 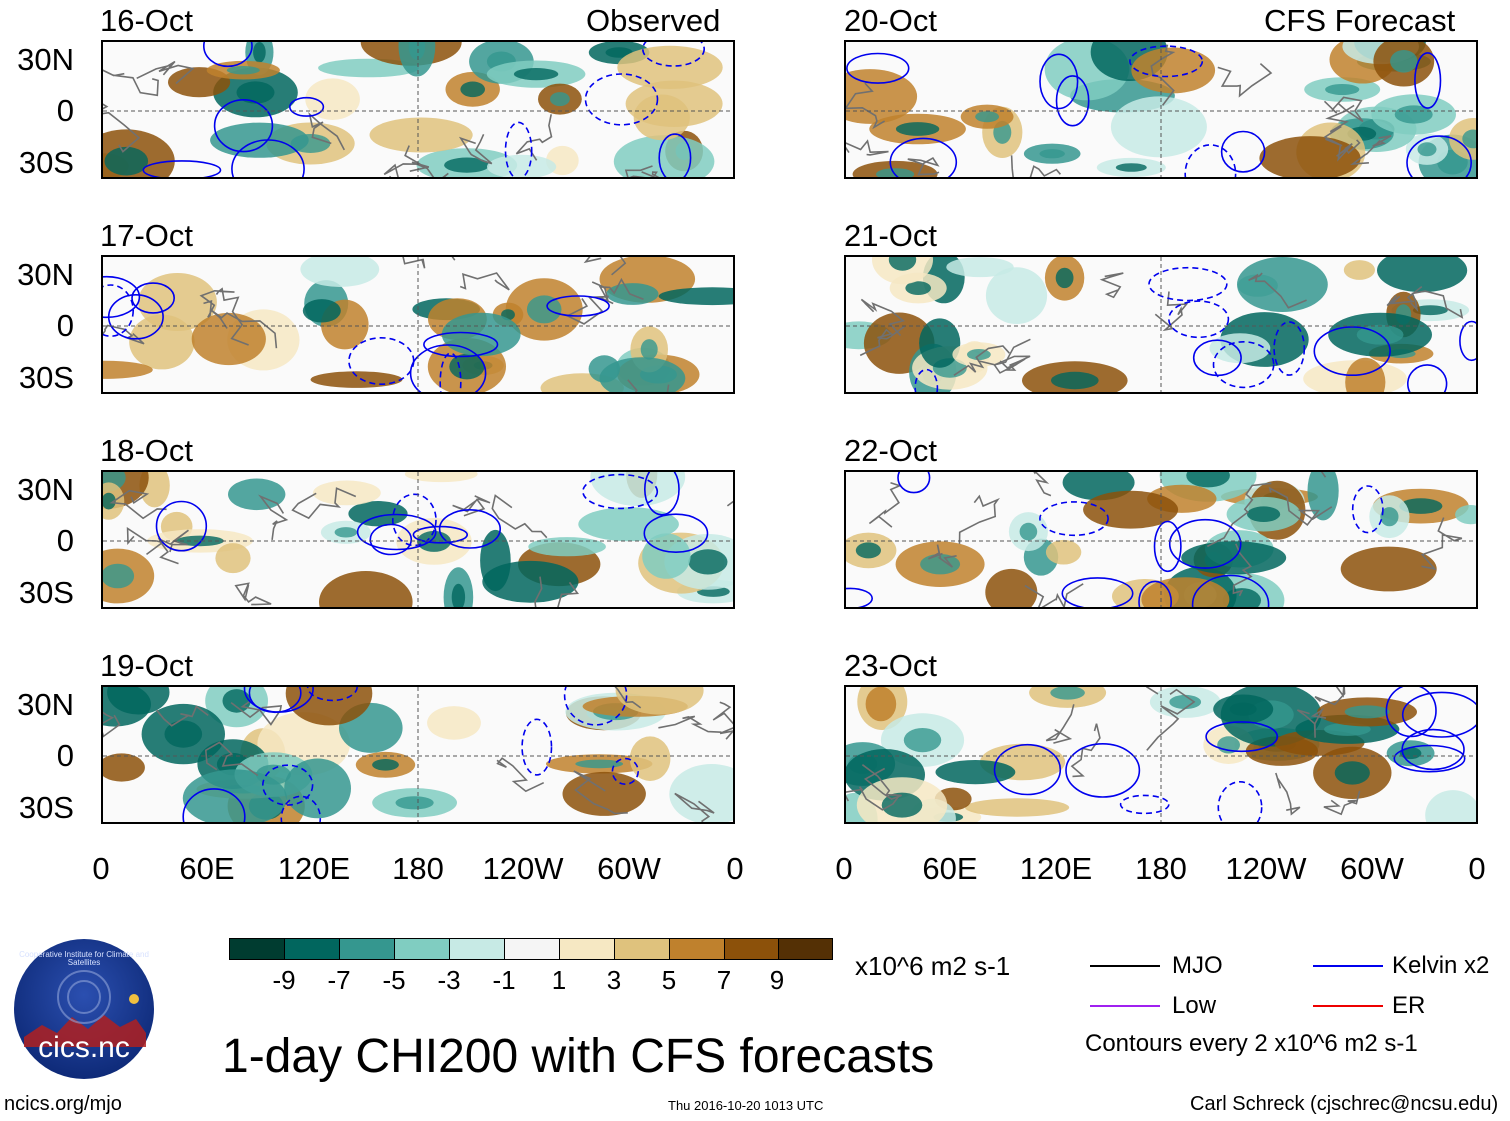 I want to click on lon-label: 180, so click(x=418, y=868).